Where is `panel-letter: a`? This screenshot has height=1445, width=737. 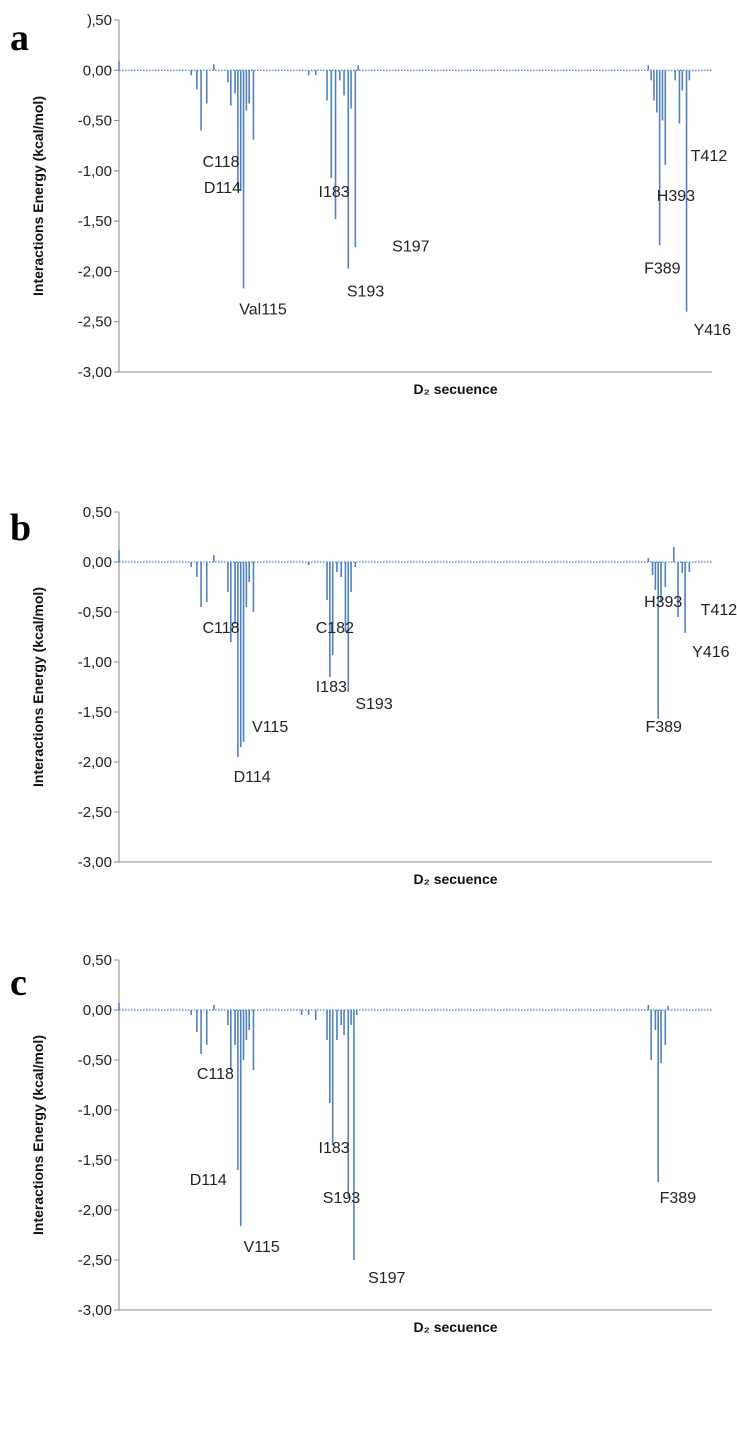
panel-letter: a is located at coordinates (19, 38).